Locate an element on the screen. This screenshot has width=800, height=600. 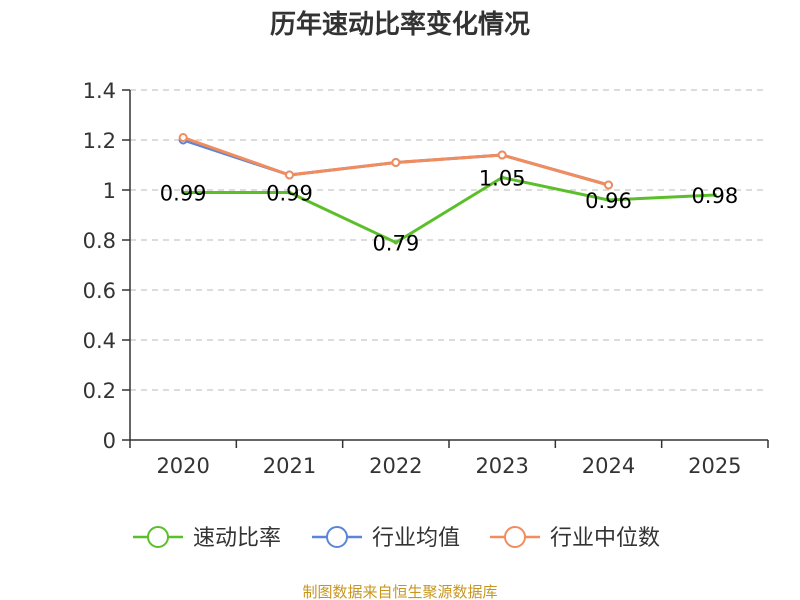
y-tick-label: 0.8 is located at coordinates (99, 241).